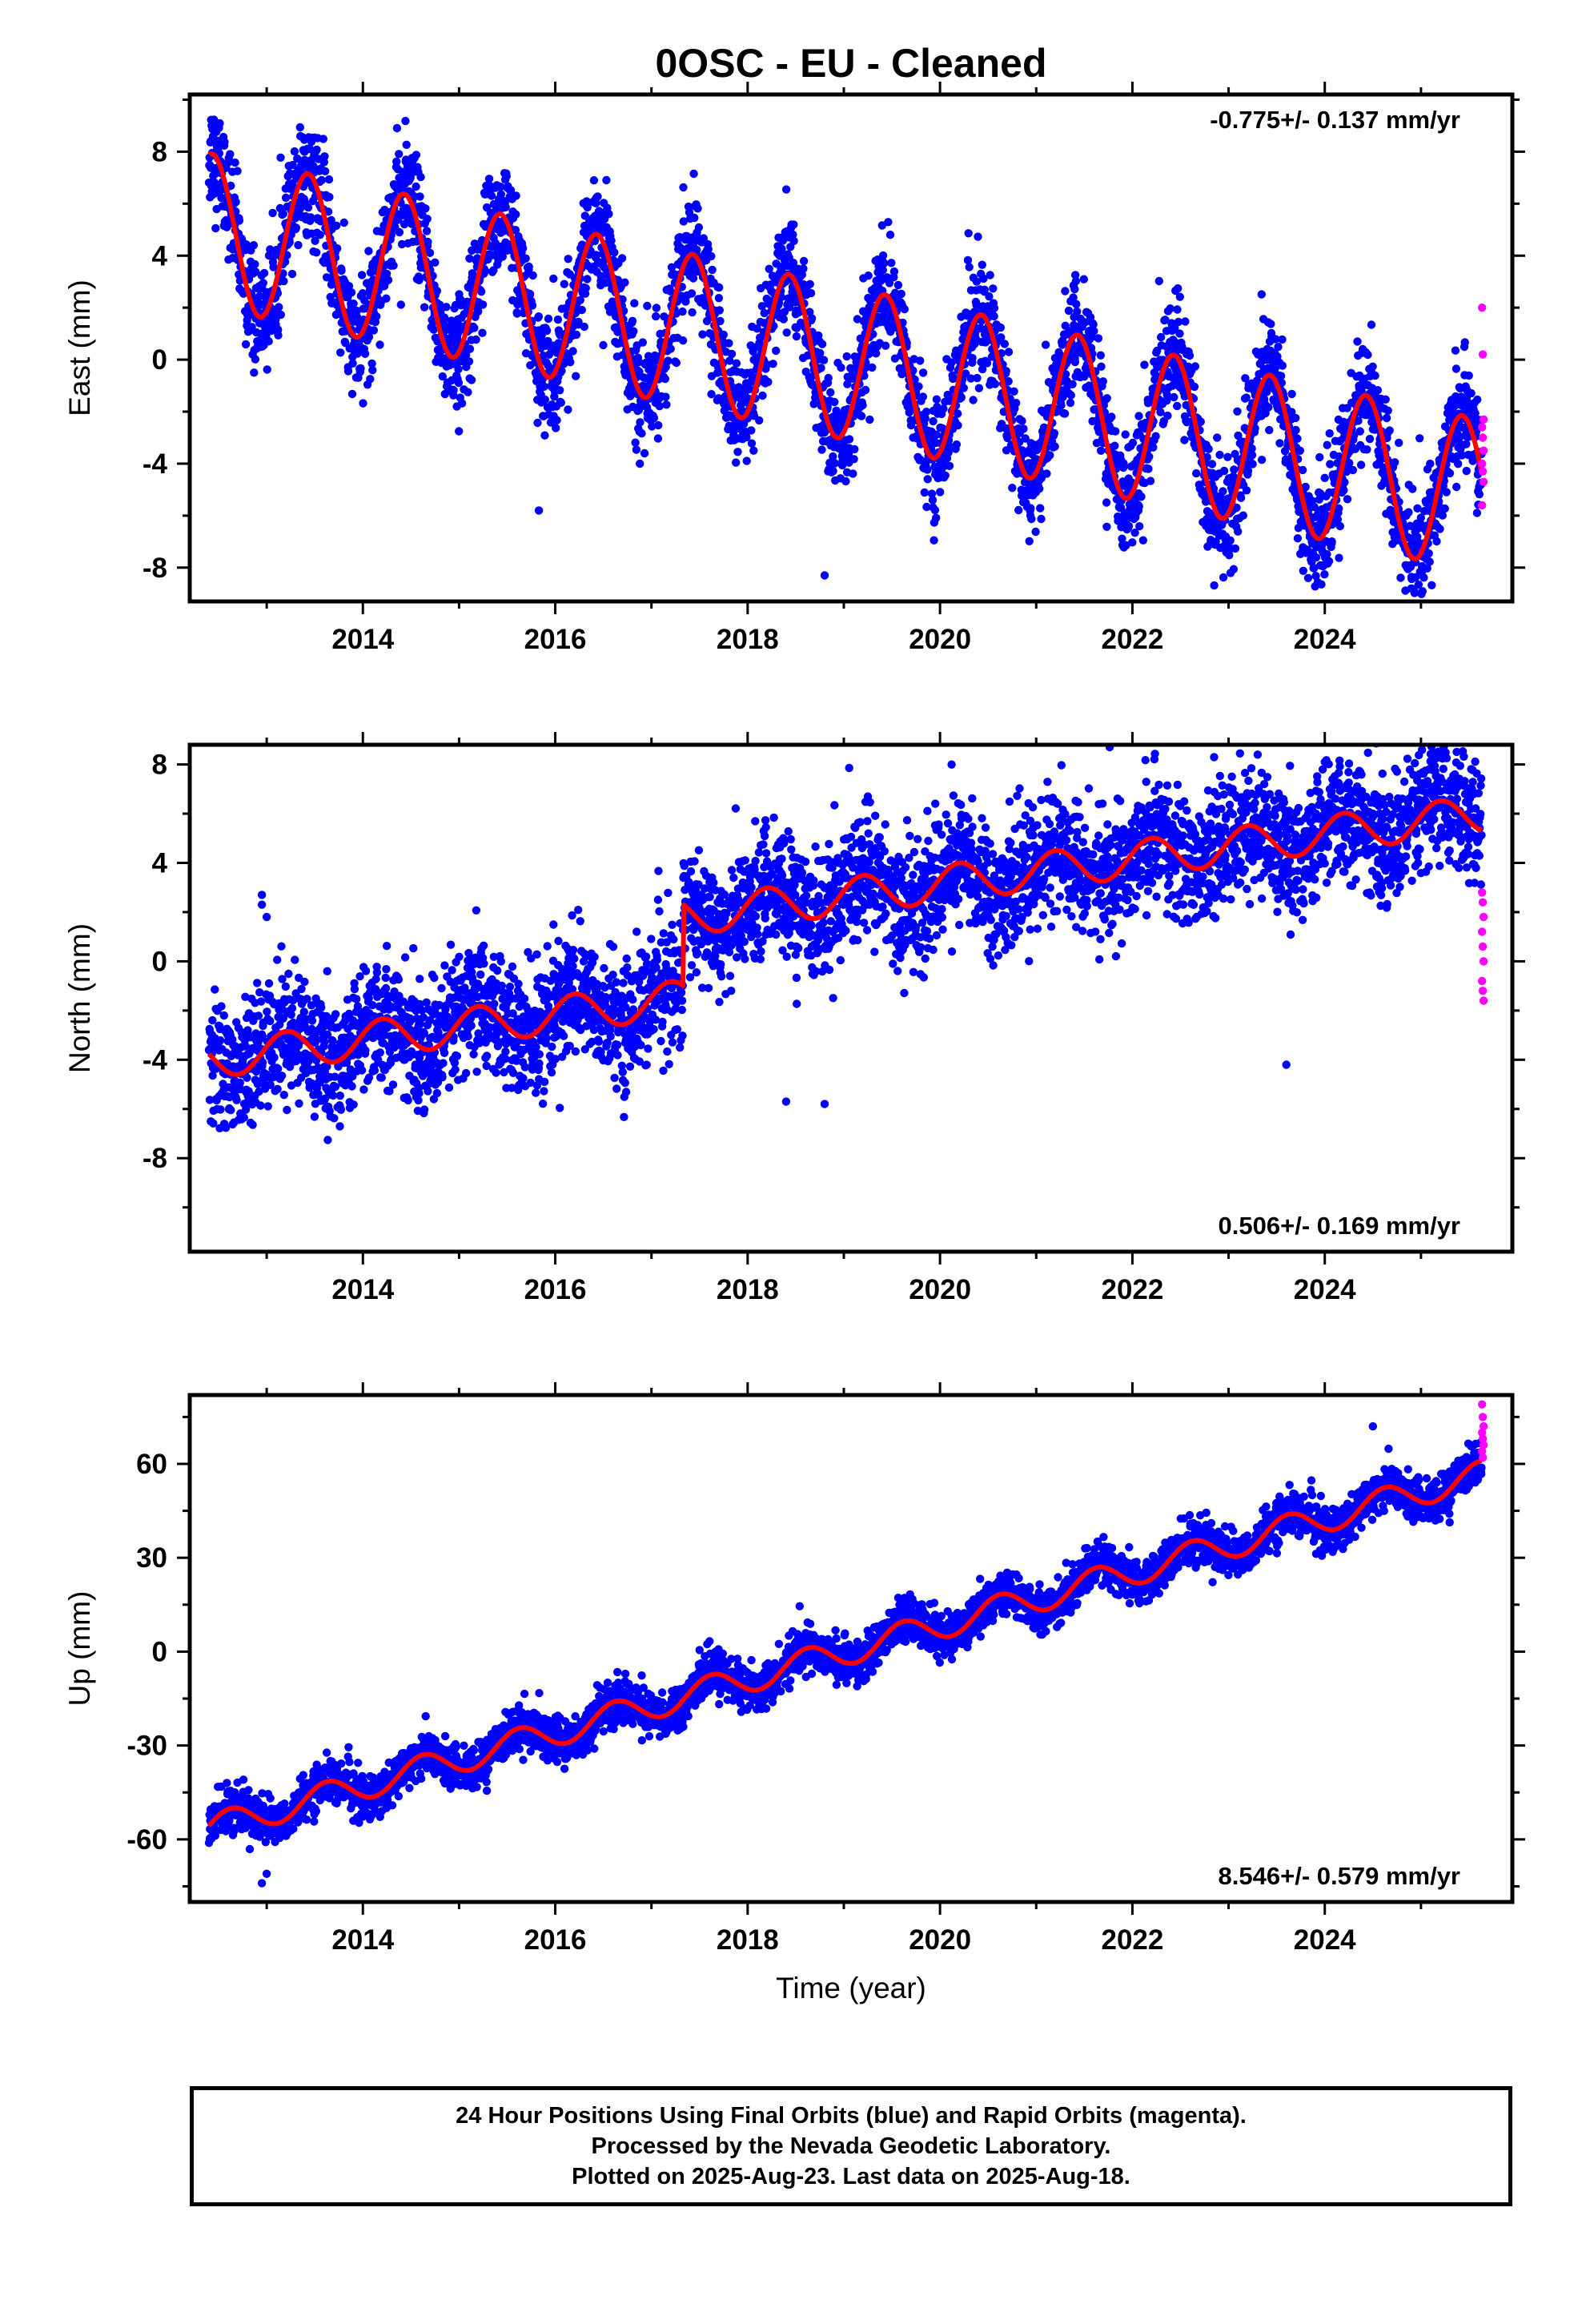  What do you see at coordinates (79, 347) in the screenshot?
I see `east-y-axis-label: East (mm)` at bounding box center [79, 347].